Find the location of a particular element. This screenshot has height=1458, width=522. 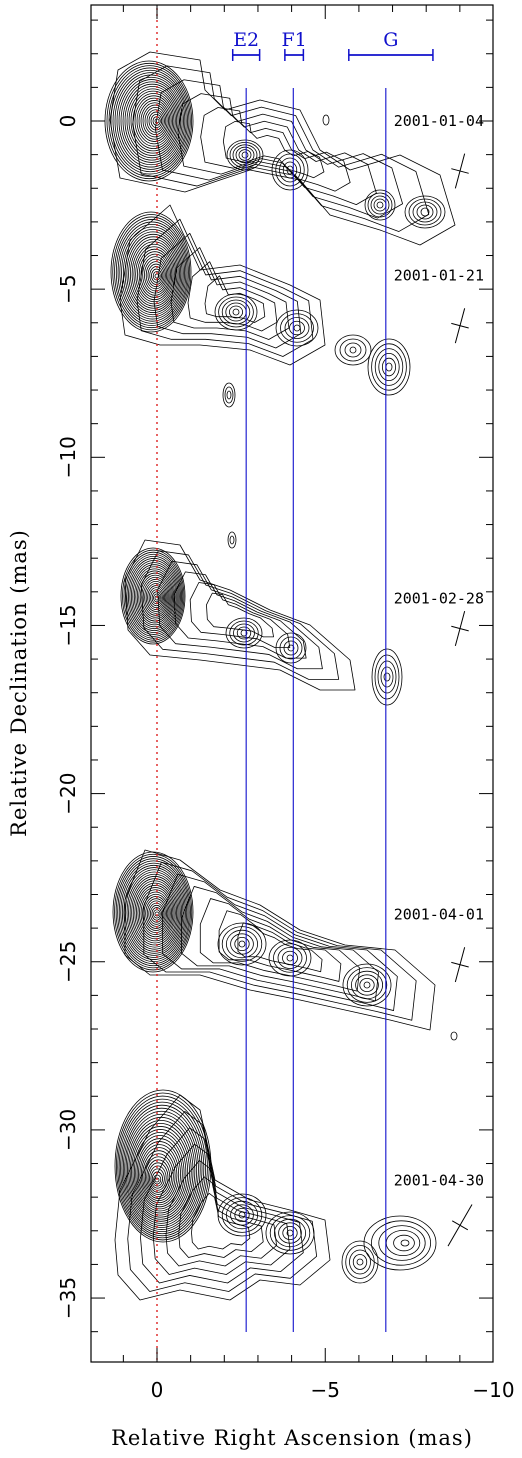

y-tick-label: −30 is located at coordinates (68, 1130).